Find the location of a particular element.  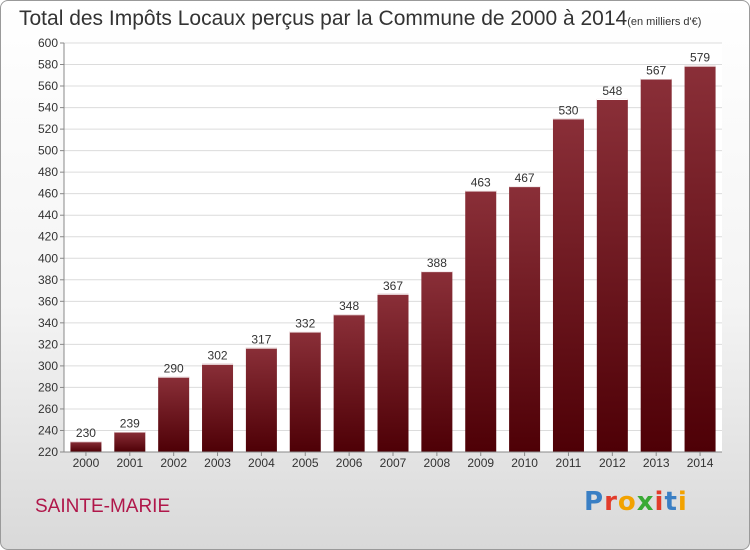

x-tick-label: 2013 is located at coordinates (656, 463).